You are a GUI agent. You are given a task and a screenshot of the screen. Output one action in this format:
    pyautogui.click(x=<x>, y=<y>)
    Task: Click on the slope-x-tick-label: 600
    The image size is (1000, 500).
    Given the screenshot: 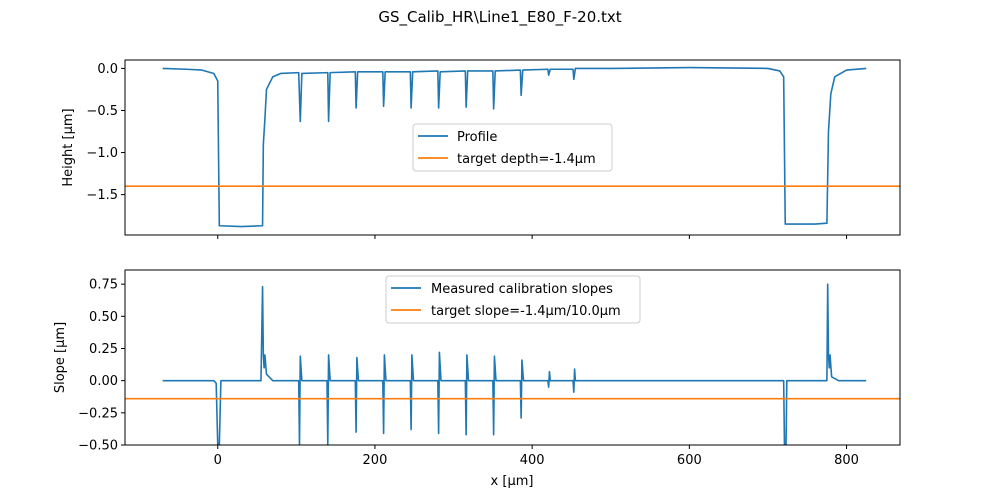 What is the action you would take?
    pyautogui.click(x=689, y=460)
    